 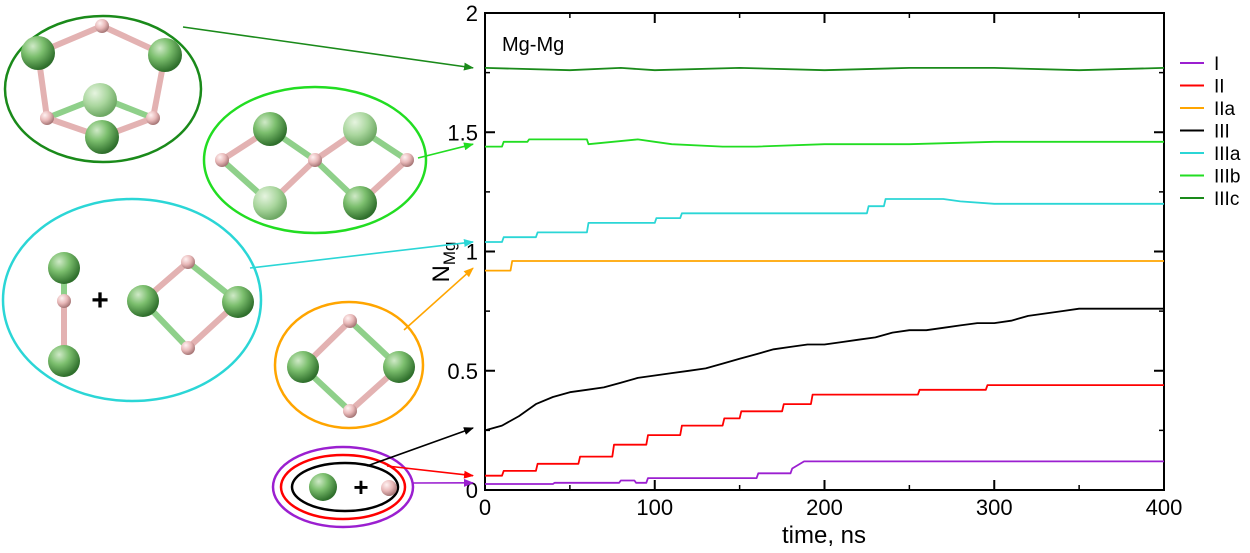 I want to click on x-tick-label: 100, so click(x=654, y=507).